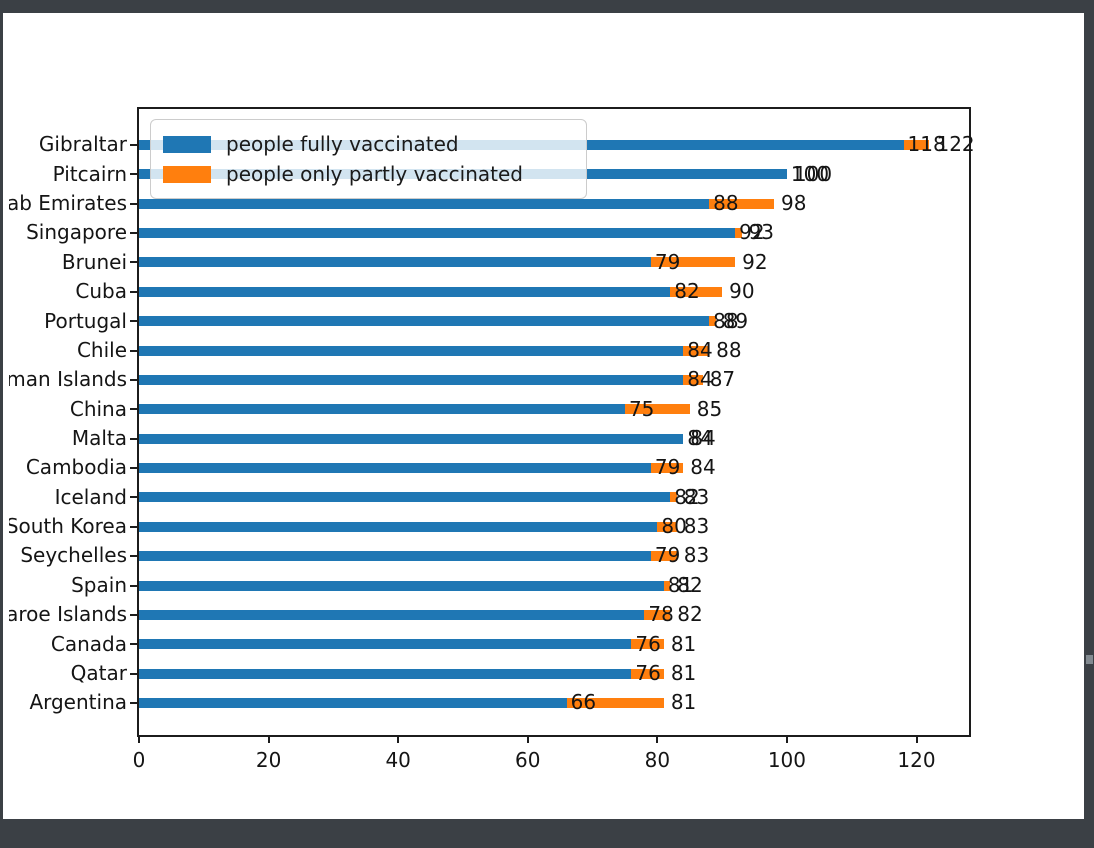  Describe the element at coordinates (955, 144) in the screenshot. I see `total-value-label: 122` at that location.